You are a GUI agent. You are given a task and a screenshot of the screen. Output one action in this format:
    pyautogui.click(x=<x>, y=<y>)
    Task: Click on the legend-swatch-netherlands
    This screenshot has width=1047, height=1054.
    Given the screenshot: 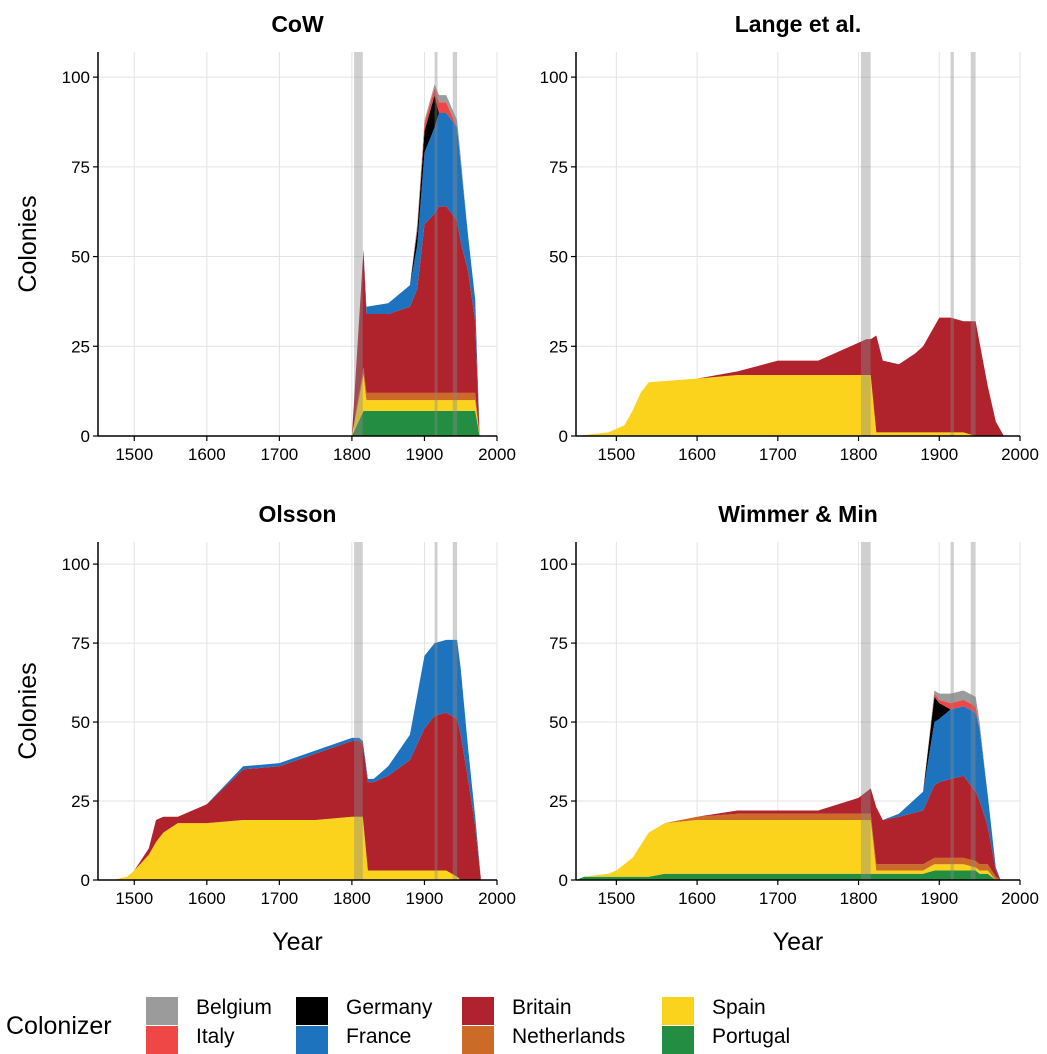 What is the action you would take?
    pyautogui.click(x=478, y=1040)
    